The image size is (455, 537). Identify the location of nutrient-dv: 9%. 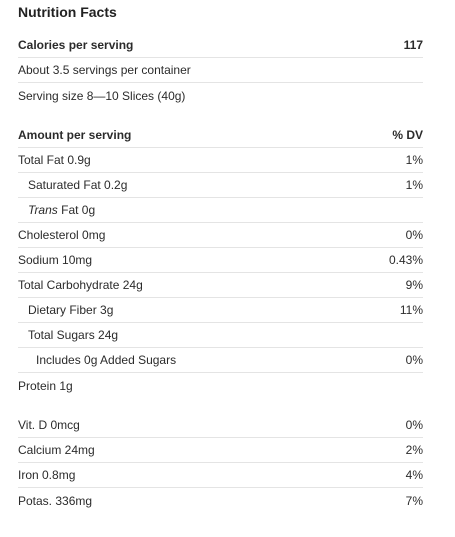
(414, 285).